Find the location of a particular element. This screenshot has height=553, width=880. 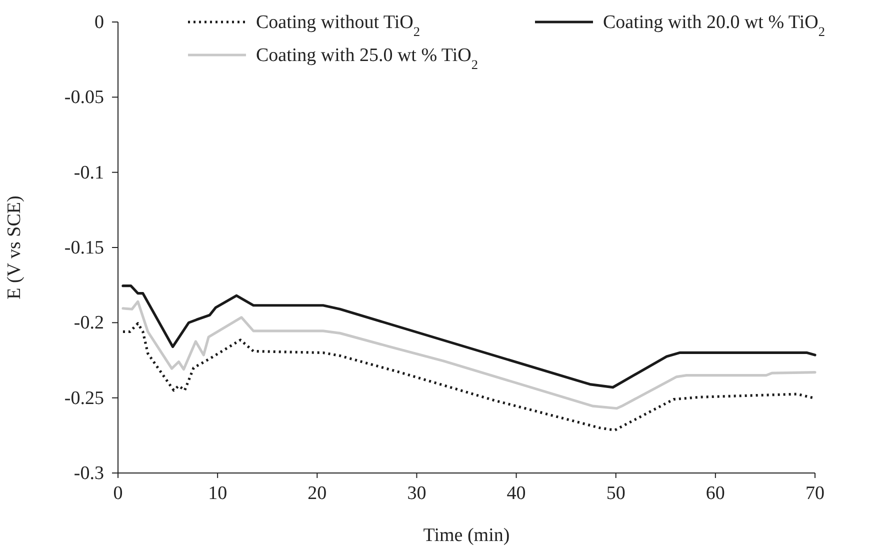

y-axis-title: E (V vs SCE) is located at coordinates (14, 248).